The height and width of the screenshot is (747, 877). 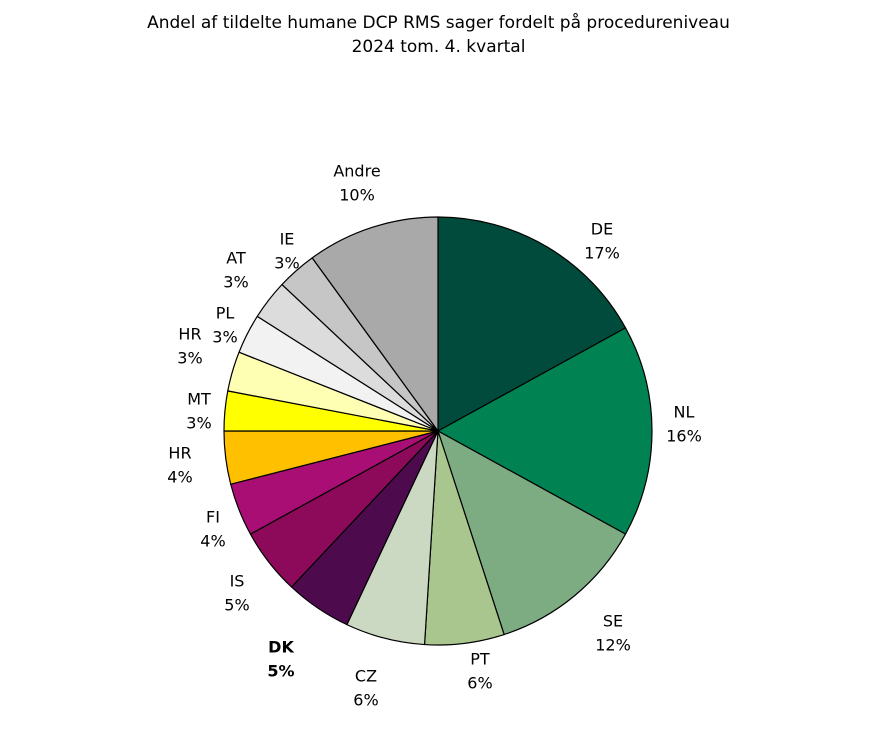 I want to click on slice-label-ie-13: IE, so click(x=287, y=239).